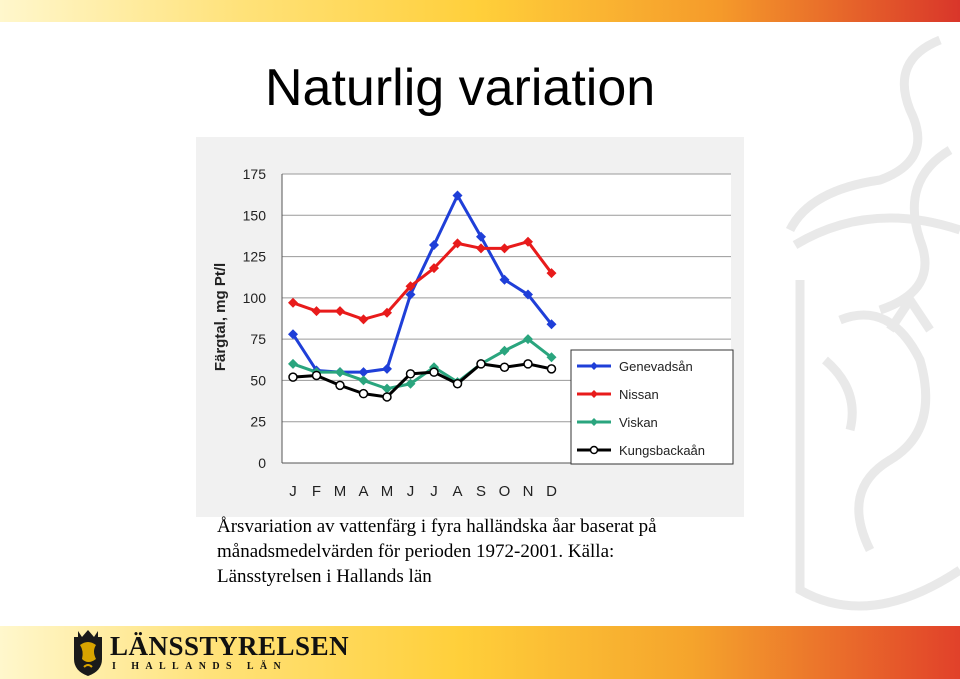  I want to click on x-tick-label: F, so click(316, 491).